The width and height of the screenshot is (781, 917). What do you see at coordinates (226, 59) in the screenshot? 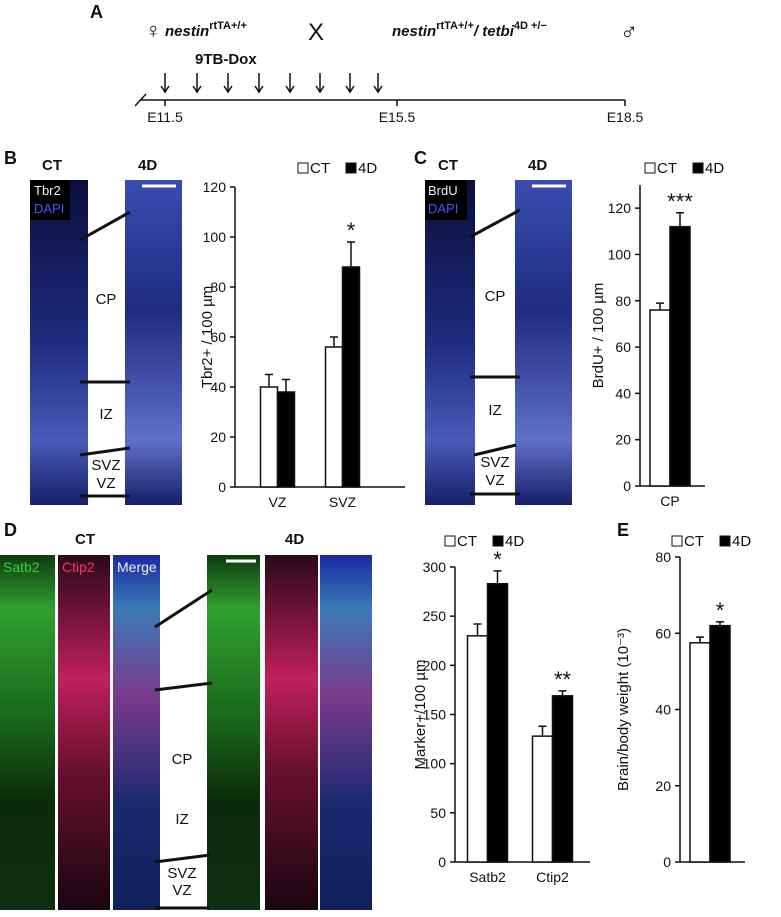
I see `treatment: 9TB-Dox` at bounding box center [226, 59].